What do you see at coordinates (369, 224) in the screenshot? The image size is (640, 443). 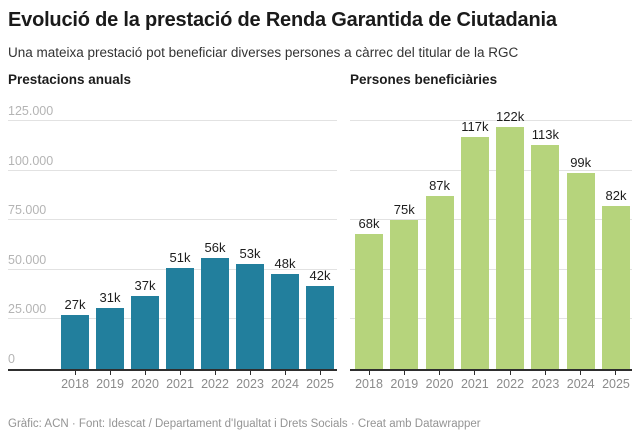 I see `bar-value-label: 68k` at bounding box center [369, 224].